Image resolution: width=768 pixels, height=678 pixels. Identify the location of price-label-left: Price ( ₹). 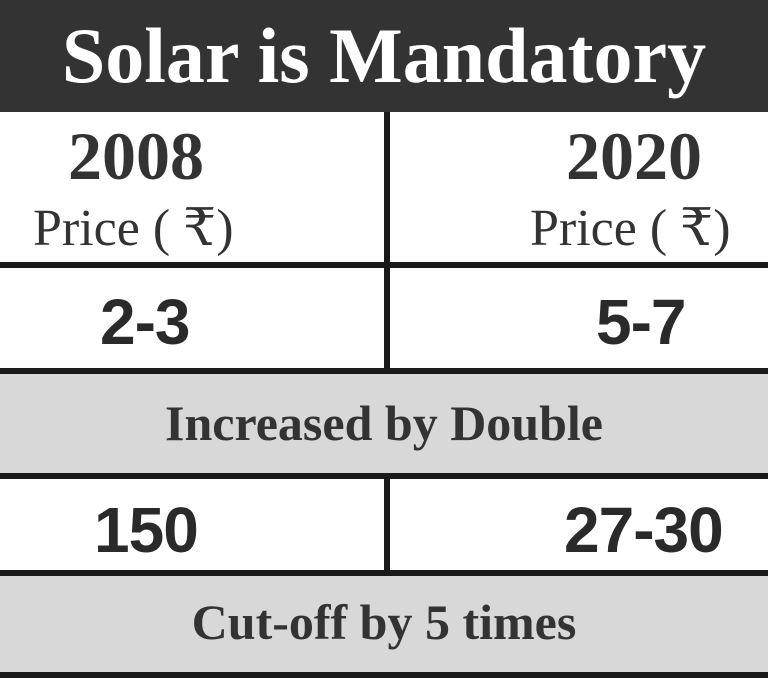
(133, 228).